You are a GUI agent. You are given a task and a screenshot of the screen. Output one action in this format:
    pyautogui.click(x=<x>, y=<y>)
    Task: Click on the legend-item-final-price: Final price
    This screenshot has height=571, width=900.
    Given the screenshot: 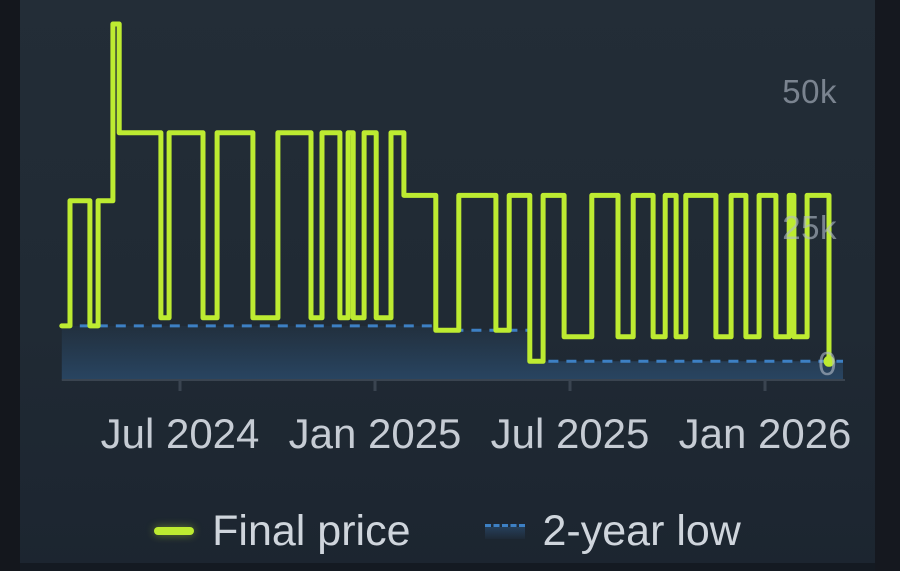 What is the action you would take?
    pyautogui.click(x=282, y=531)
    